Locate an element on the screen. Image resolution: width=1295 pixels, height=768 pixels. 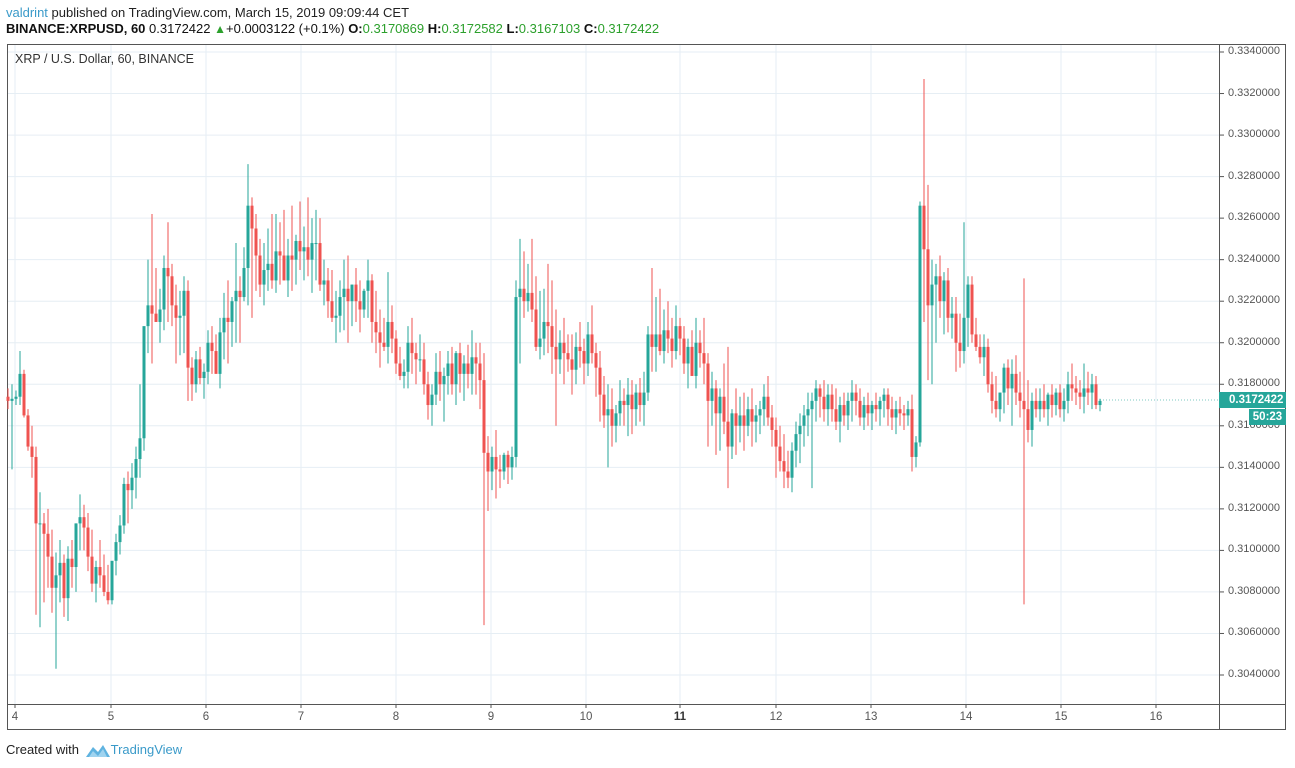
time-axis-label: 6 is located at coordinates (206, 717).